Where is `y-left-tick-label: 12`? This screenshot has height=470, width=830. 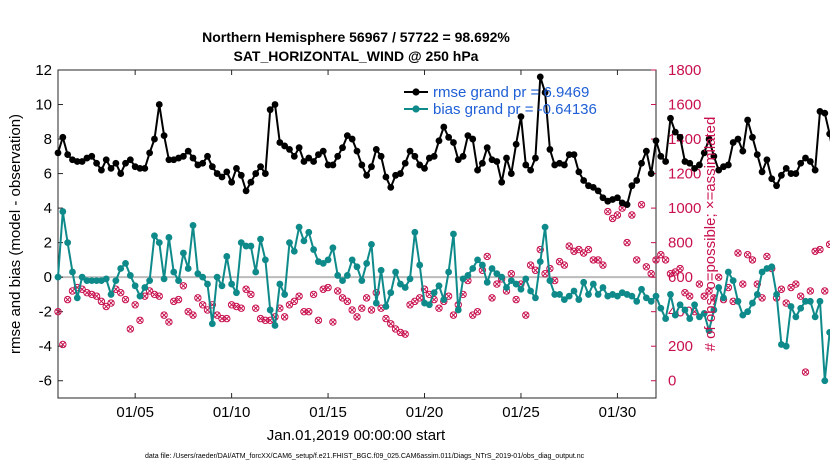
y-left-tick-label: 12 is located at coordinates (43, 70).